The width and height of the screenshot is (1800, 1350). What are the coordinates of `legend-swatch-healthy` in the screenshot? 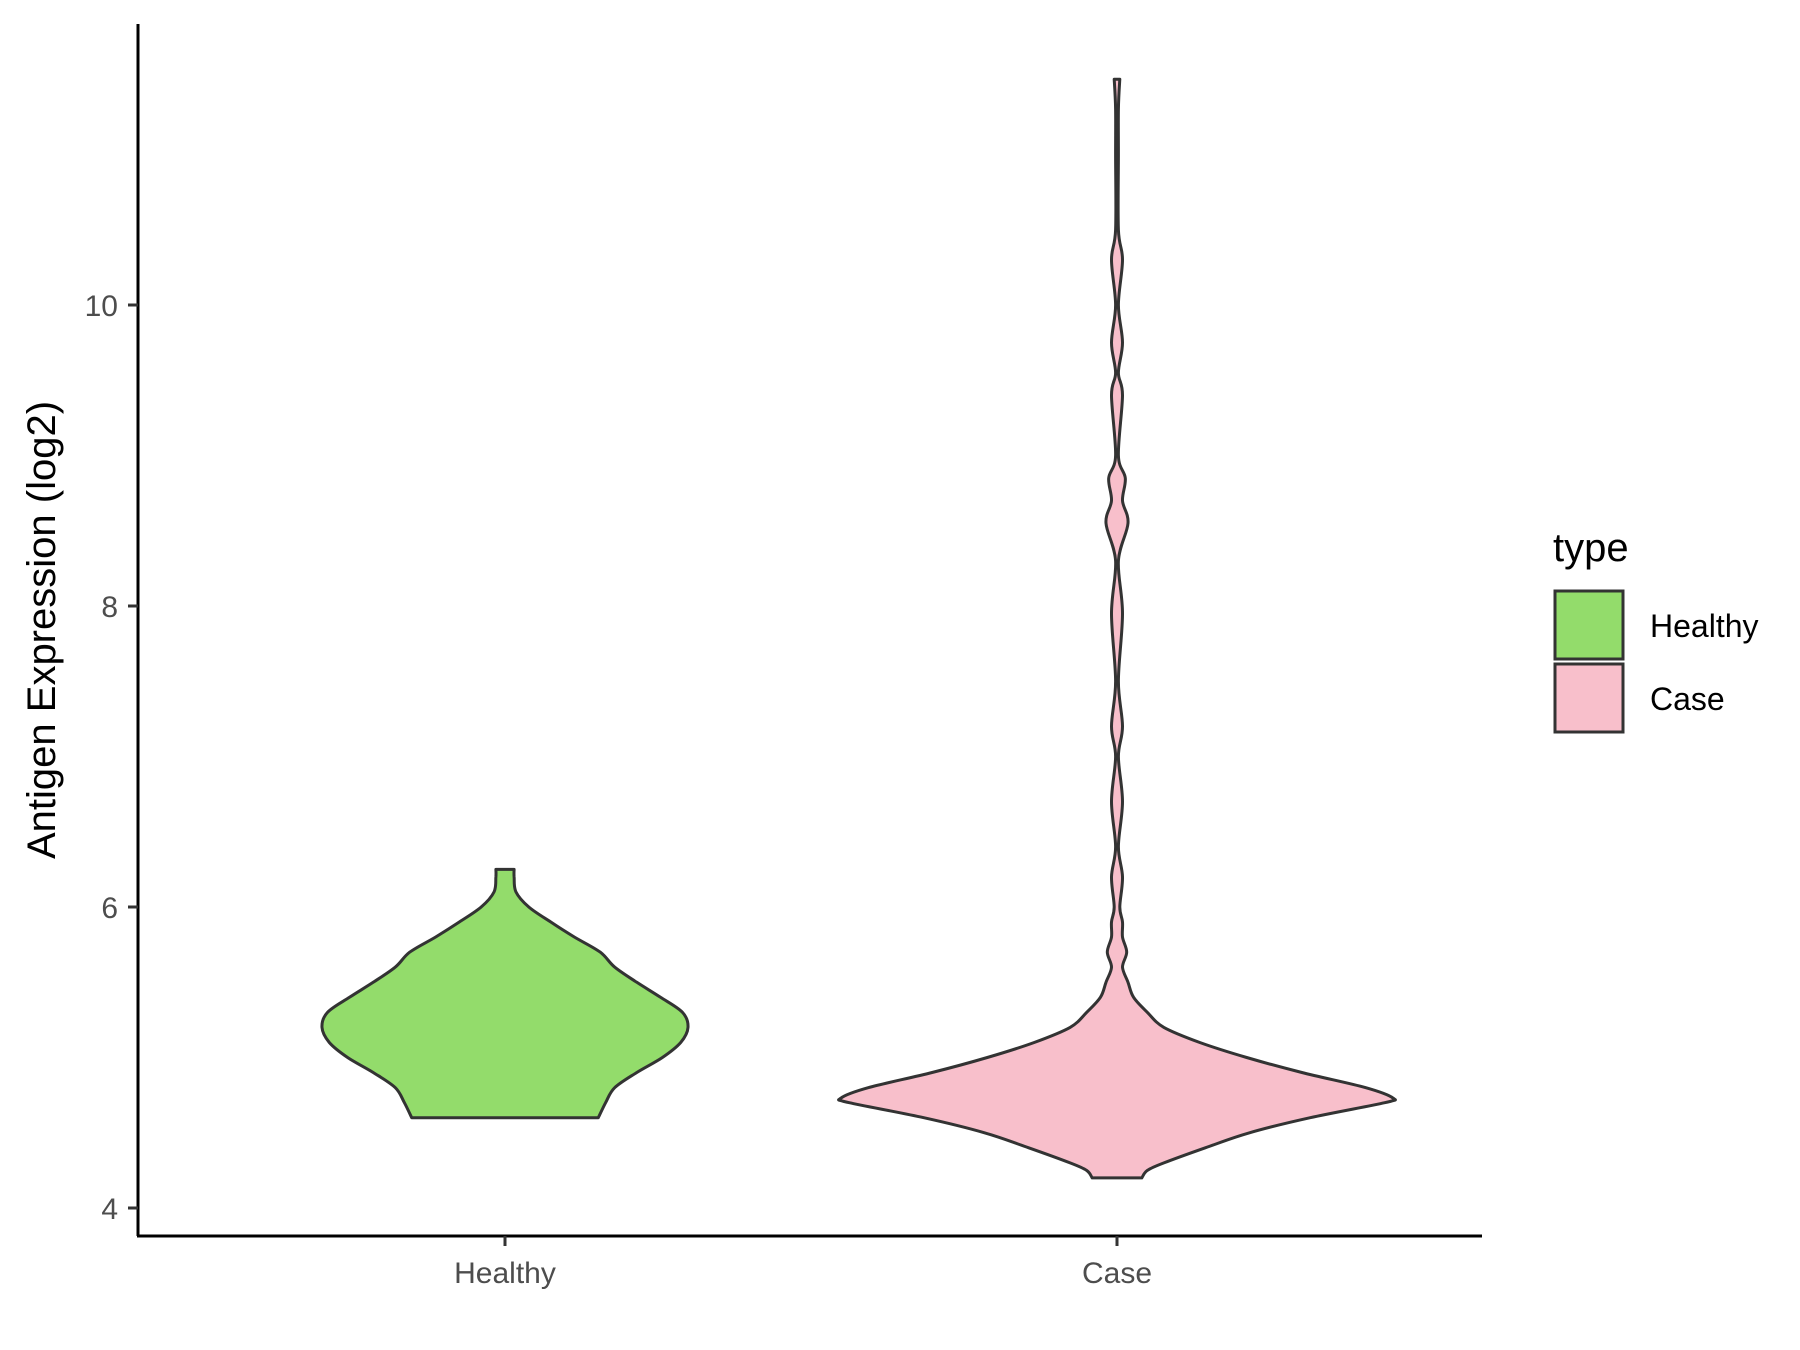 It's located at (1589, 625).